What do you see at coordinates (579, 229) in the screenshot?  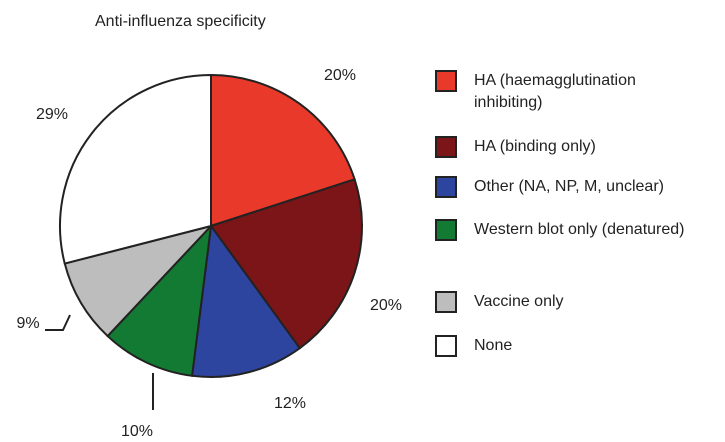 I see `legend-label: Western blot only (denatured)` at bounding box center [579, 229].